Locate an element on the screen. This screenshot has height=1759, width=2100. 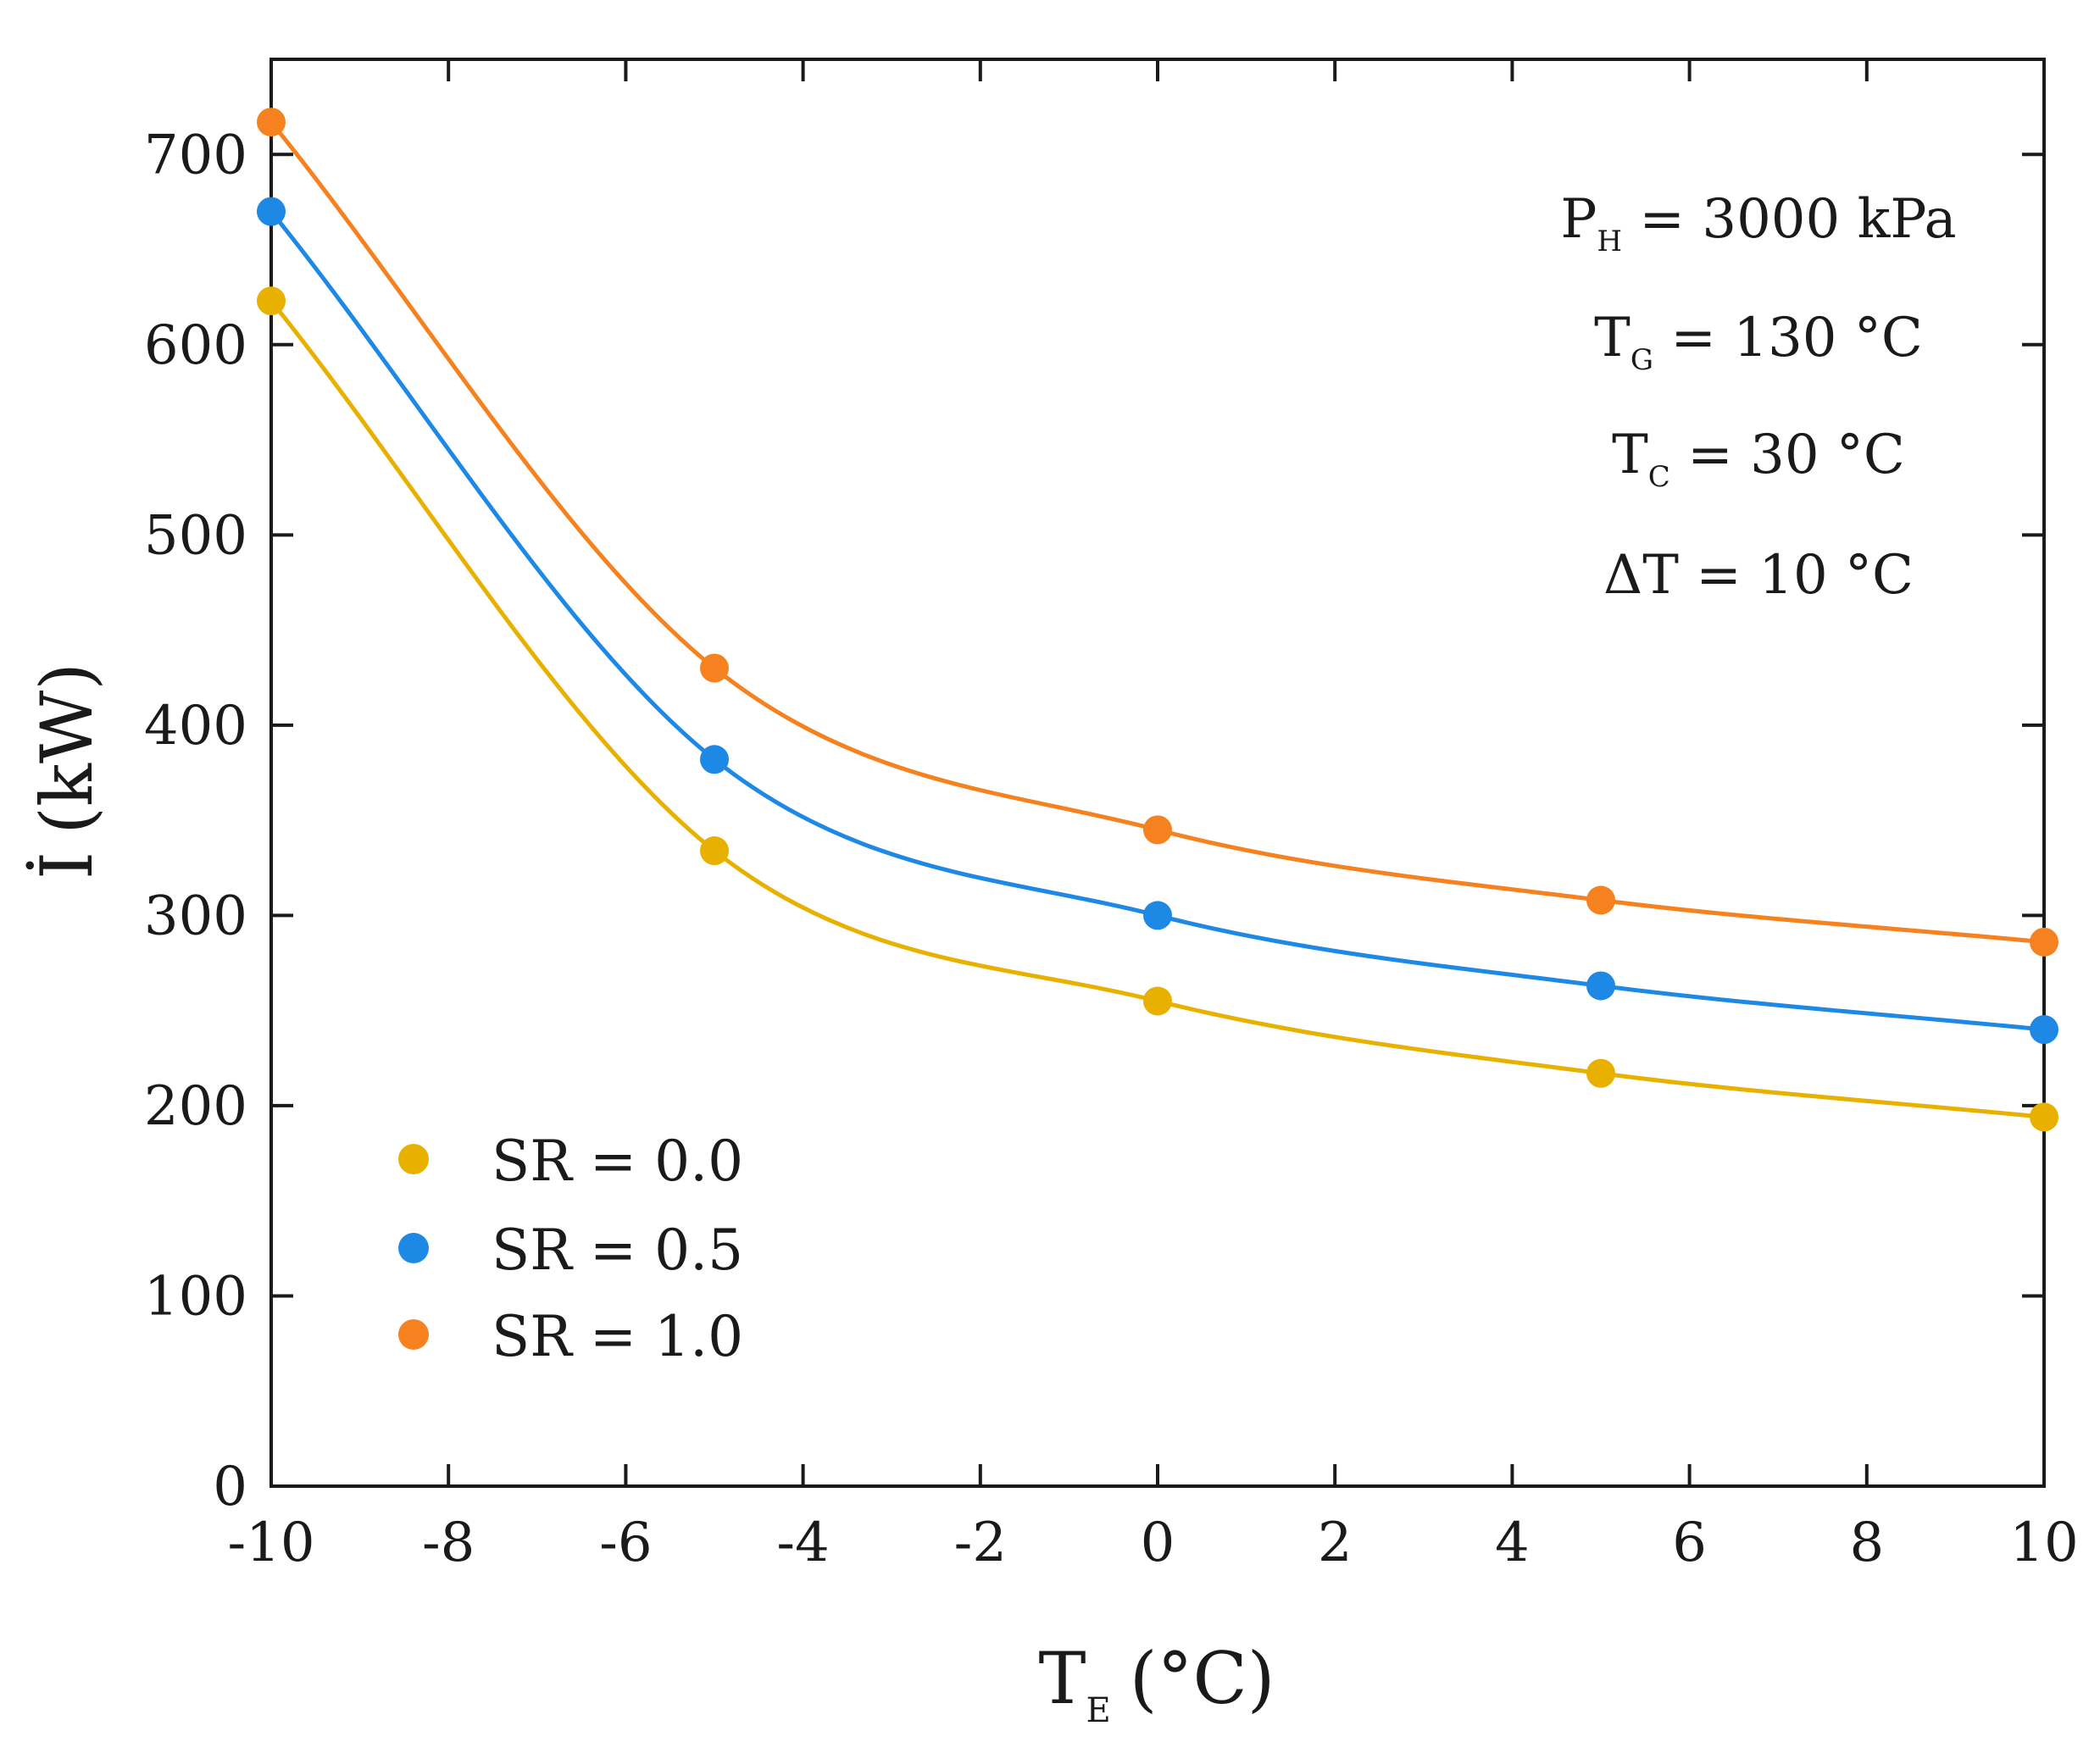
x-tick-label: 10 is located at coordinates (2043, 1543).